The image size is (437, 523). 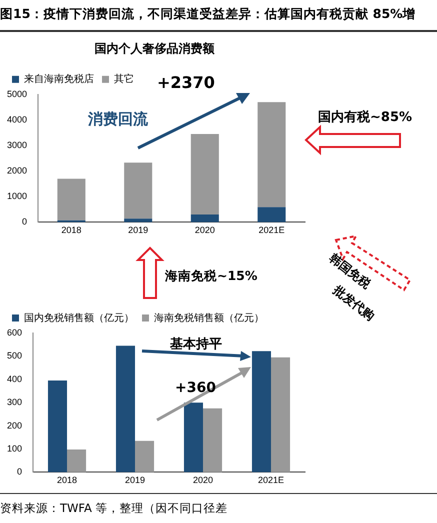 What do you see at coordinates (14, 379) in the screenshot?
I see `y-tick-label: 400` at bounding box center [14, 379].